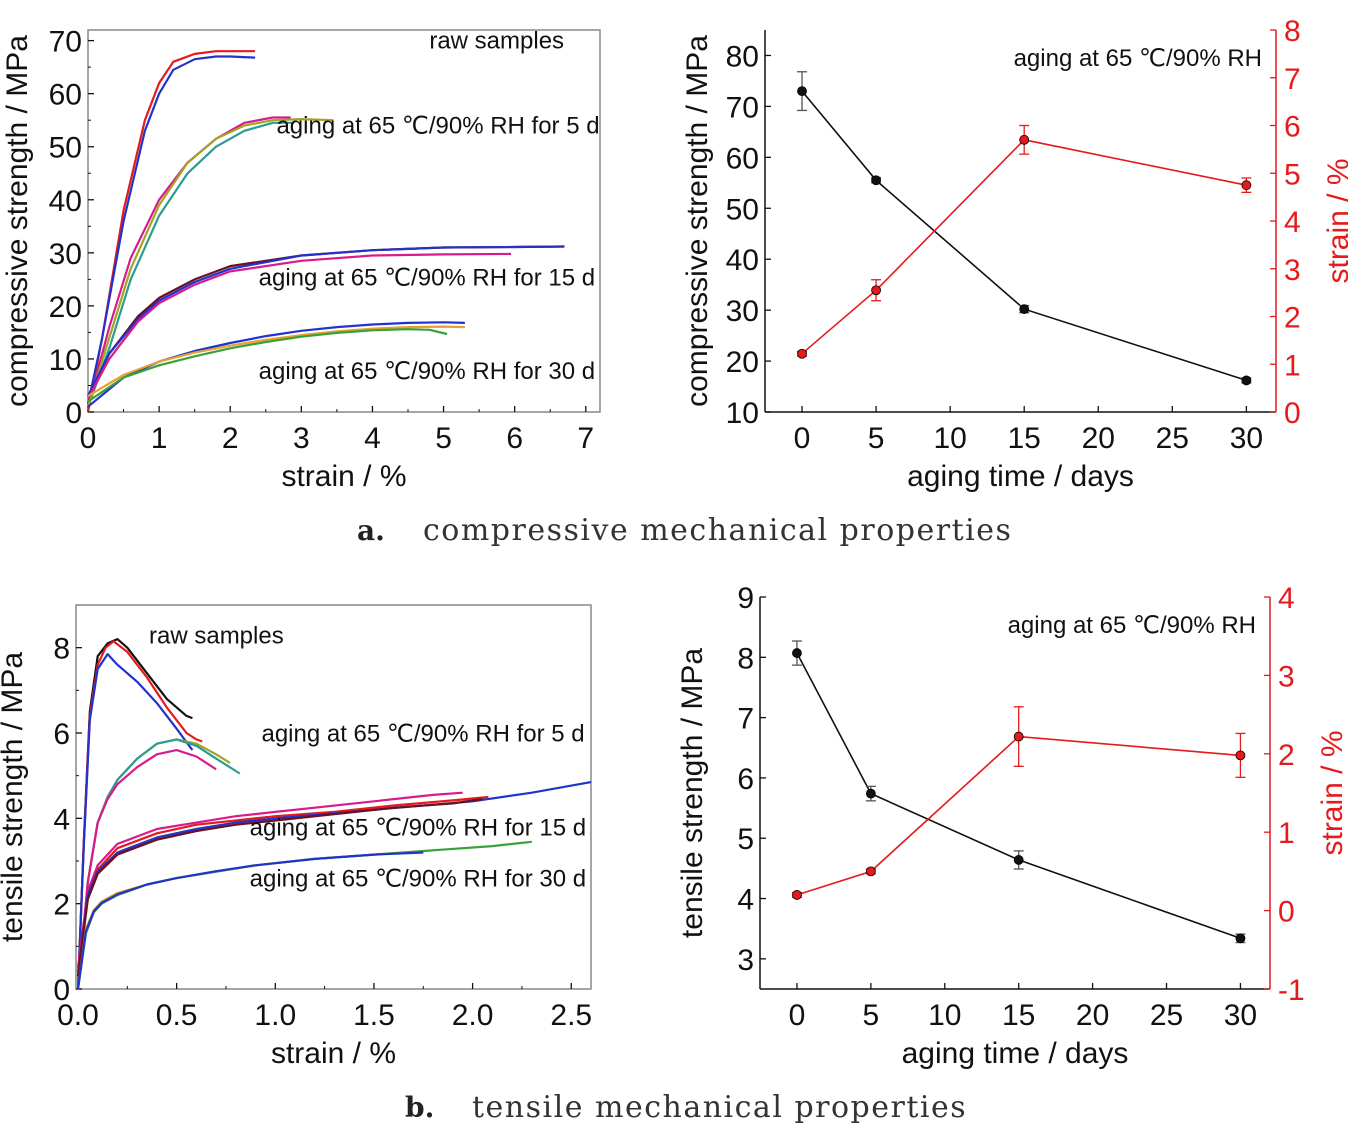 Image resolution: width=1348 pixels, height=1147 pixels. What do you see at coordinates (65, 95) in the screenshot?
I see `y-tick-label: 60` at bounding box center [65, 95].